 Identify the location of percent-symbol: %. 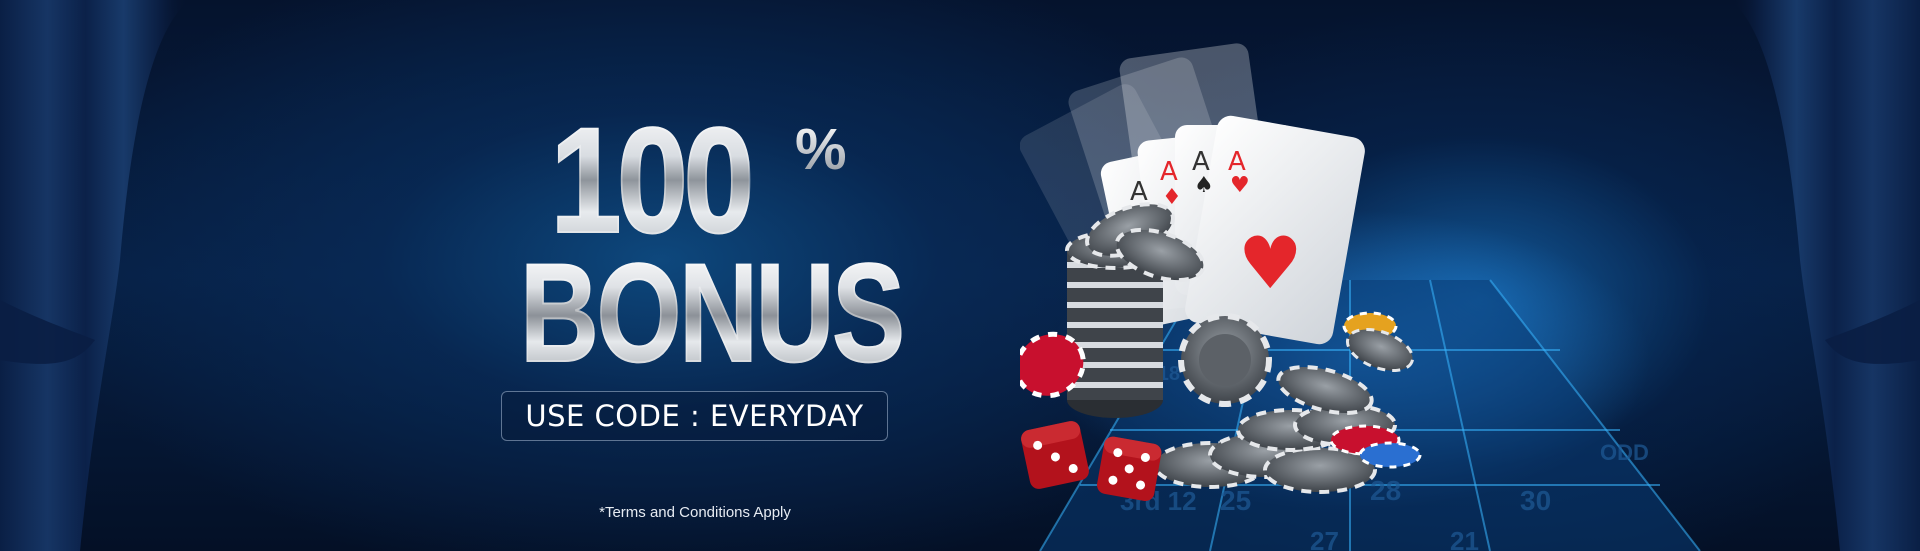
(821, 149).